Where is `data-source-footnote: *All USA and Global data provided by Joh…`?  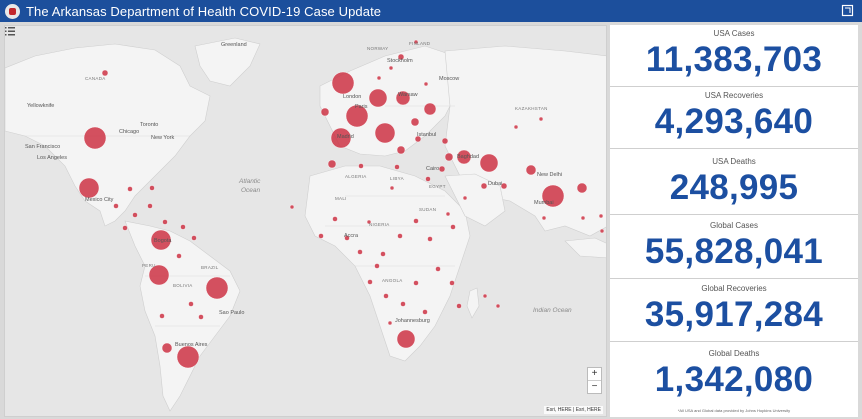
data-source-footnote: *All USA and Global data provided by Joh… is located at coordinates (734, 410).